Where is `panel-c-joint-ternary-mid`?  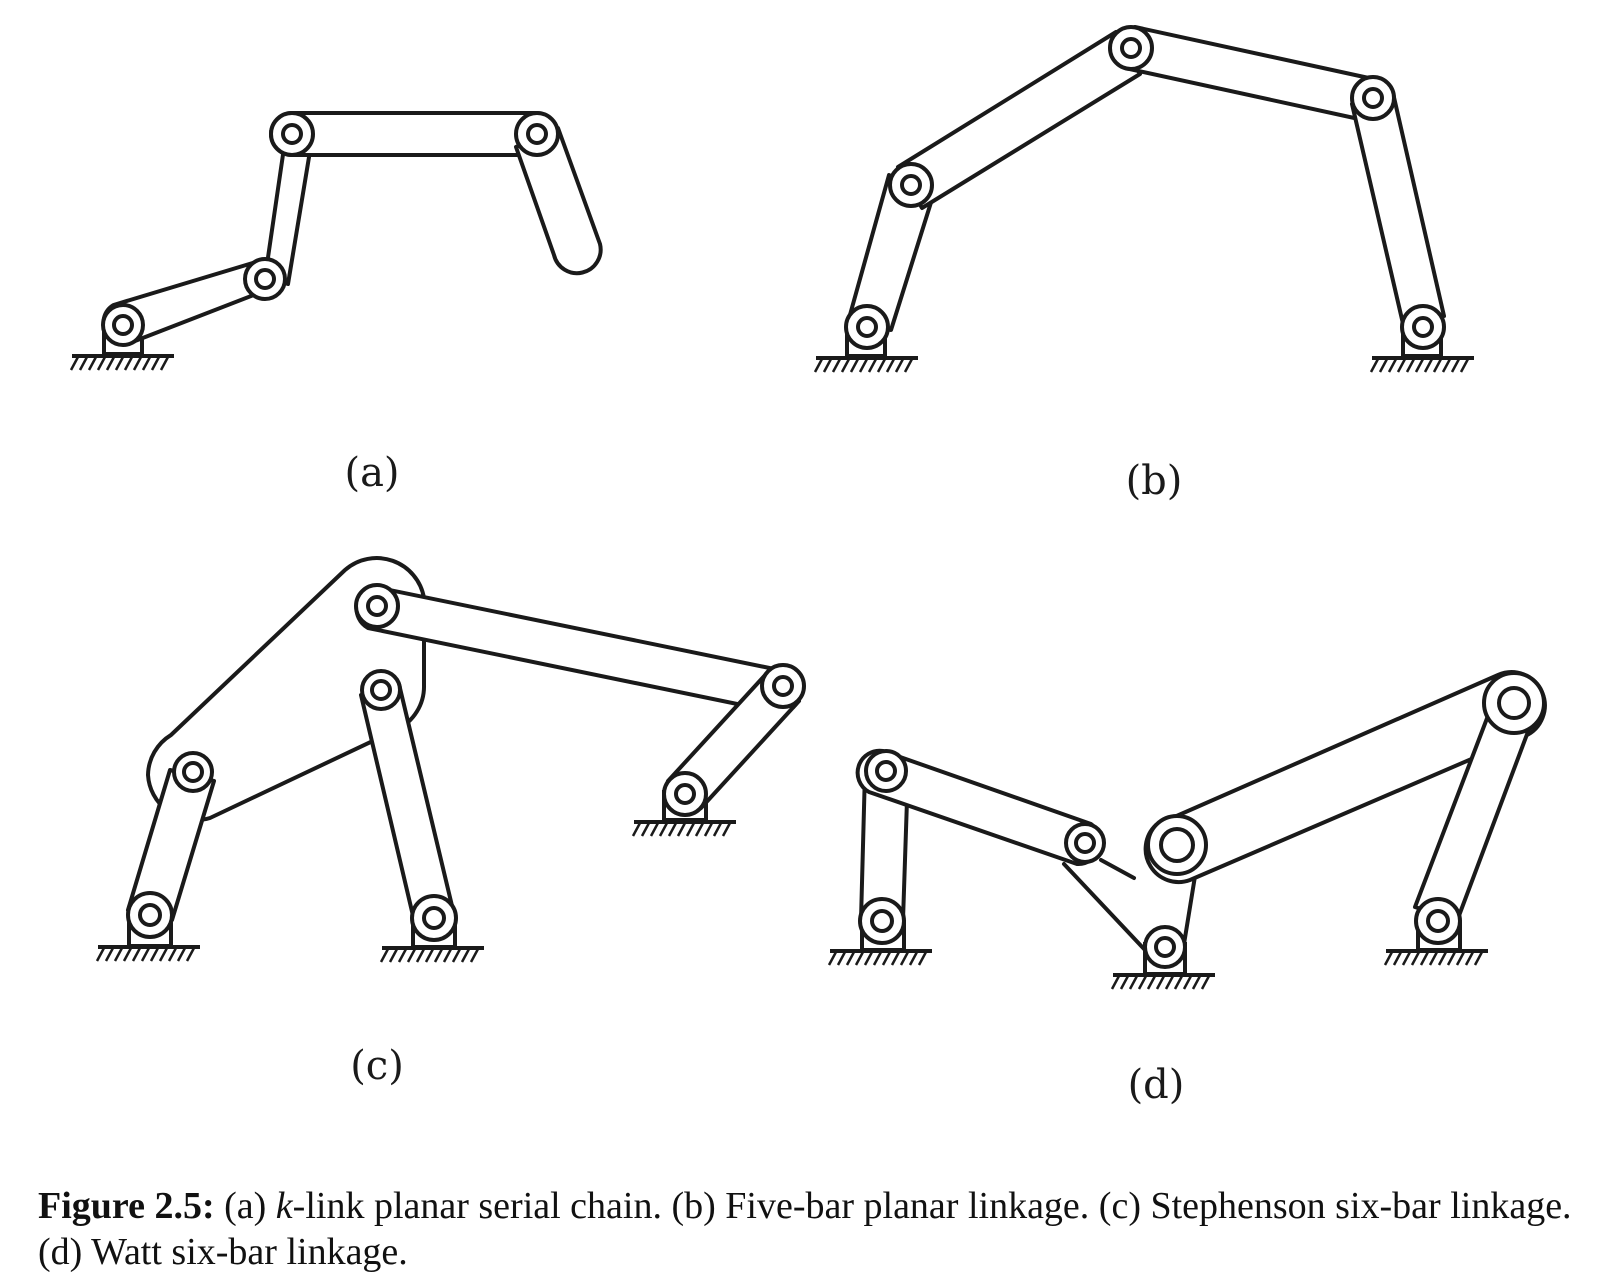
panel-c-joint-ternary-mid is located at coordinates (381, 690).